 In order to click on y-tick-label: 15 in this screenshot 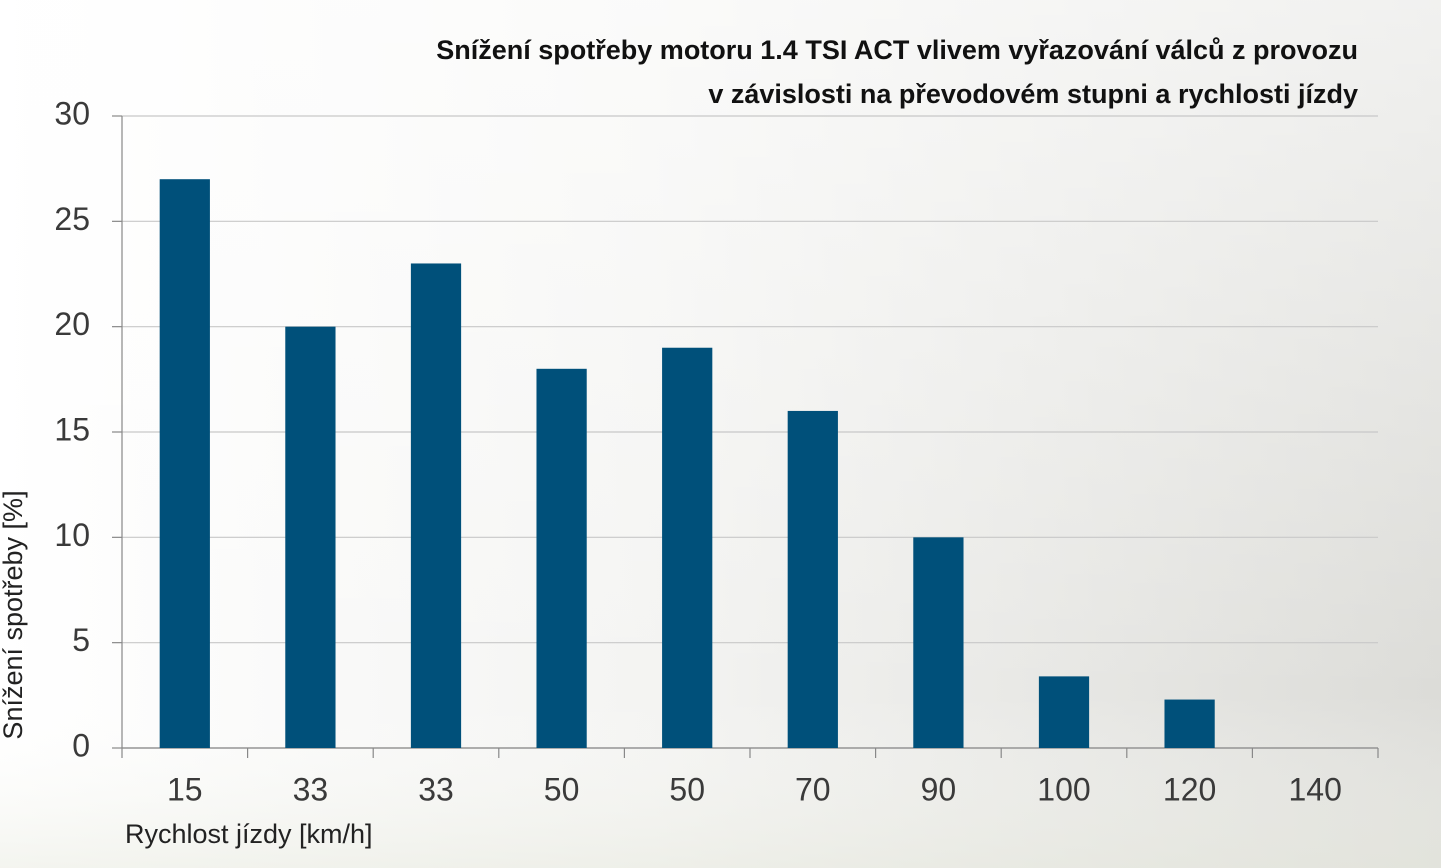, I will do `click(72, 429)`.